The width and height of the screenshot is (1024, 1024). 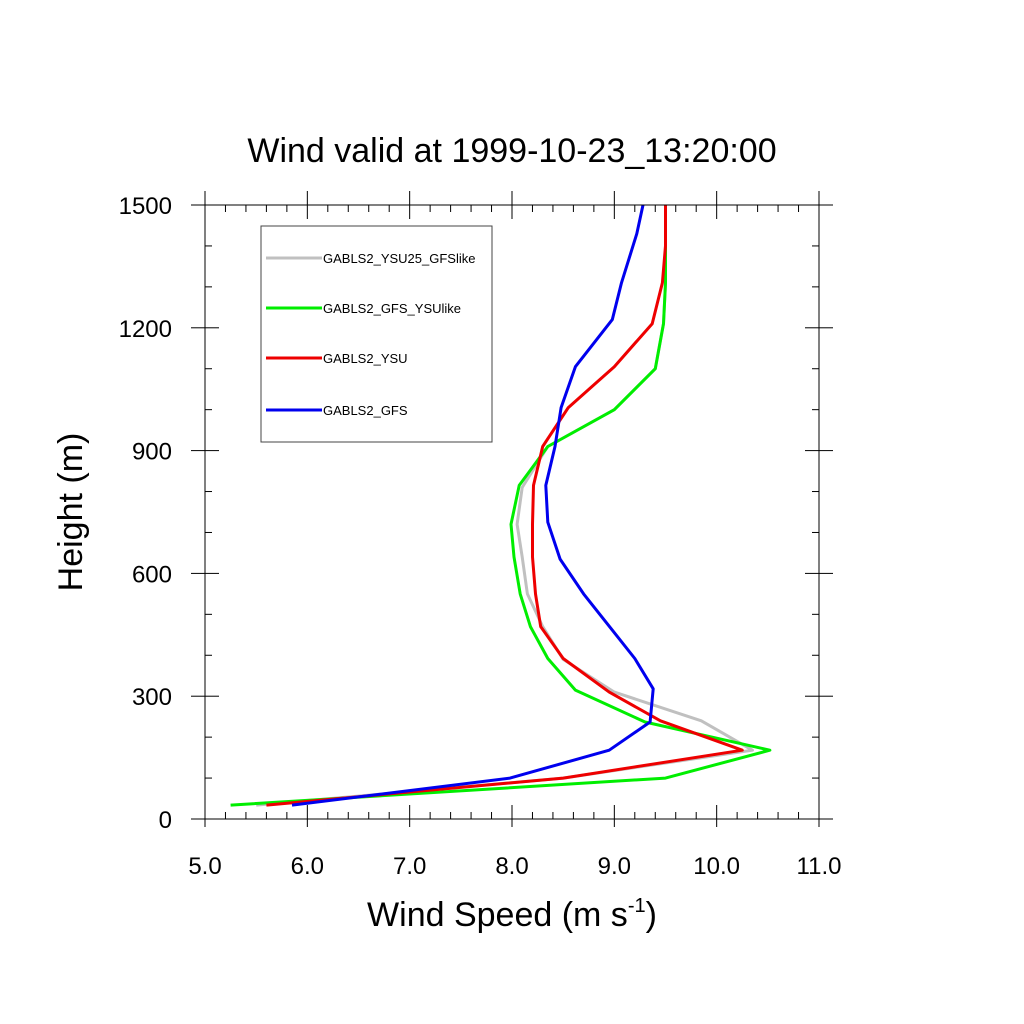 What do you see at coordinates (365, 358) in the screenshot?
I see `legend-label: GABLS2_YSU` at bounding box center [365, 358].